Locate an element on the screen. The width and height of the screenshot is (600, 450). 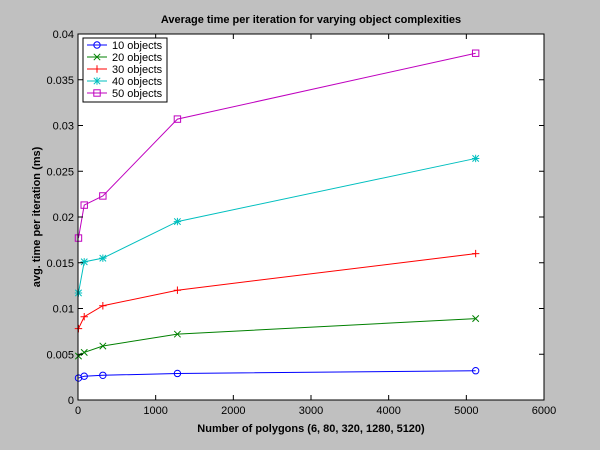
legend-entry: 10 objects is located at coordinates (125, 46).